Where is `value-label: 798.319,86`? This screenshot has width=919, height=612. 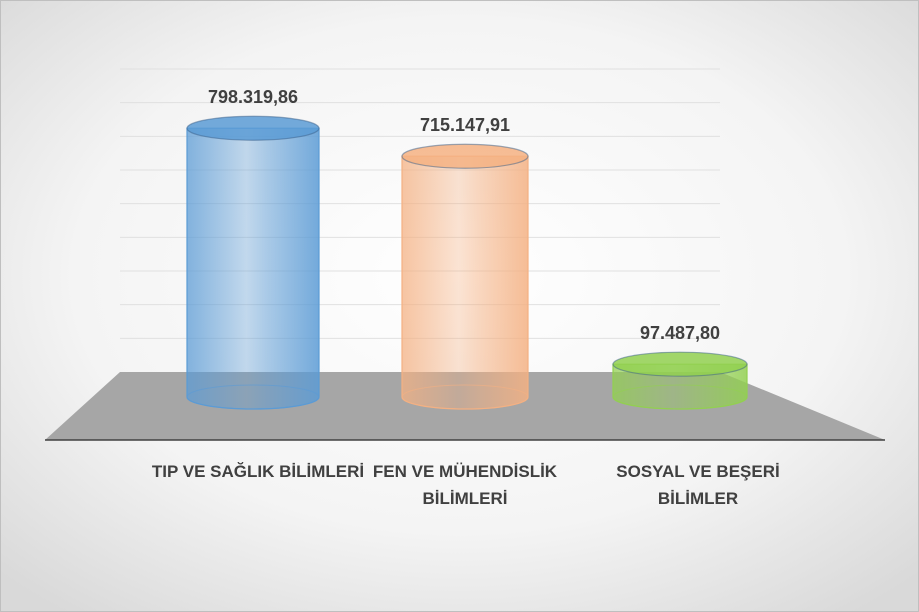 value-label: 798.319,86 is located at coordinates (253, 97).